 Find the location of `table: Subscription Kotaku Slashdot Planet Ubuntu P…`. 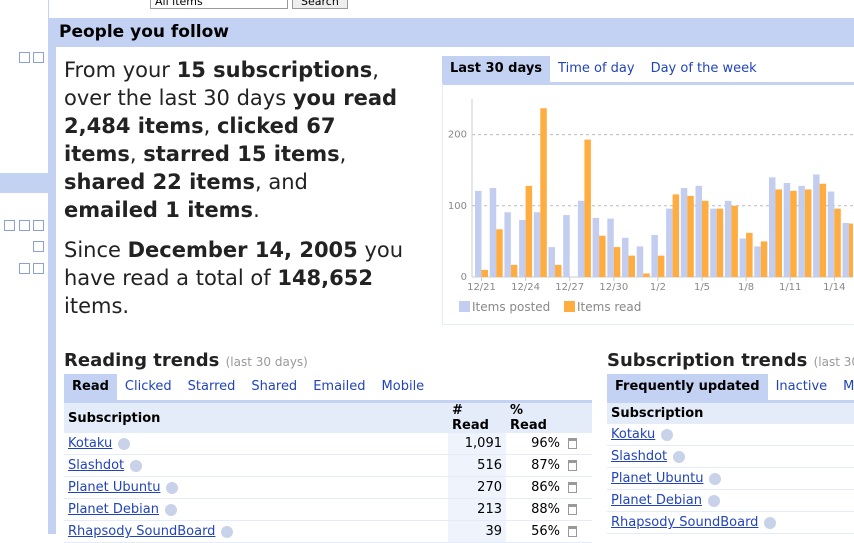

table: Subscription Kotaku Slashdot Planet Ubuntu P… is located at coordinates (730, 467).